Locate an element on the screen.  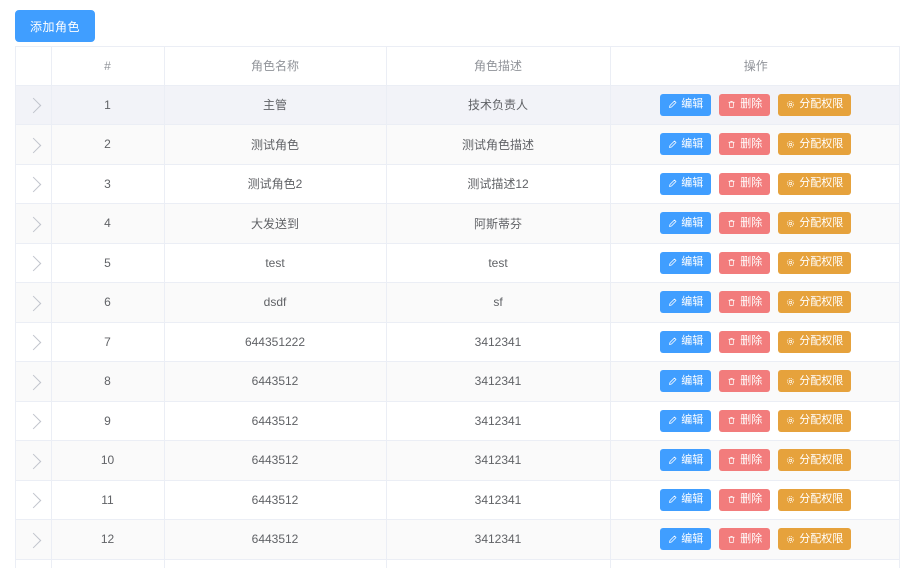
table-row: 9 6443512 3412341 编辑 删除 分配权限 is located at coordinates (457, 421).